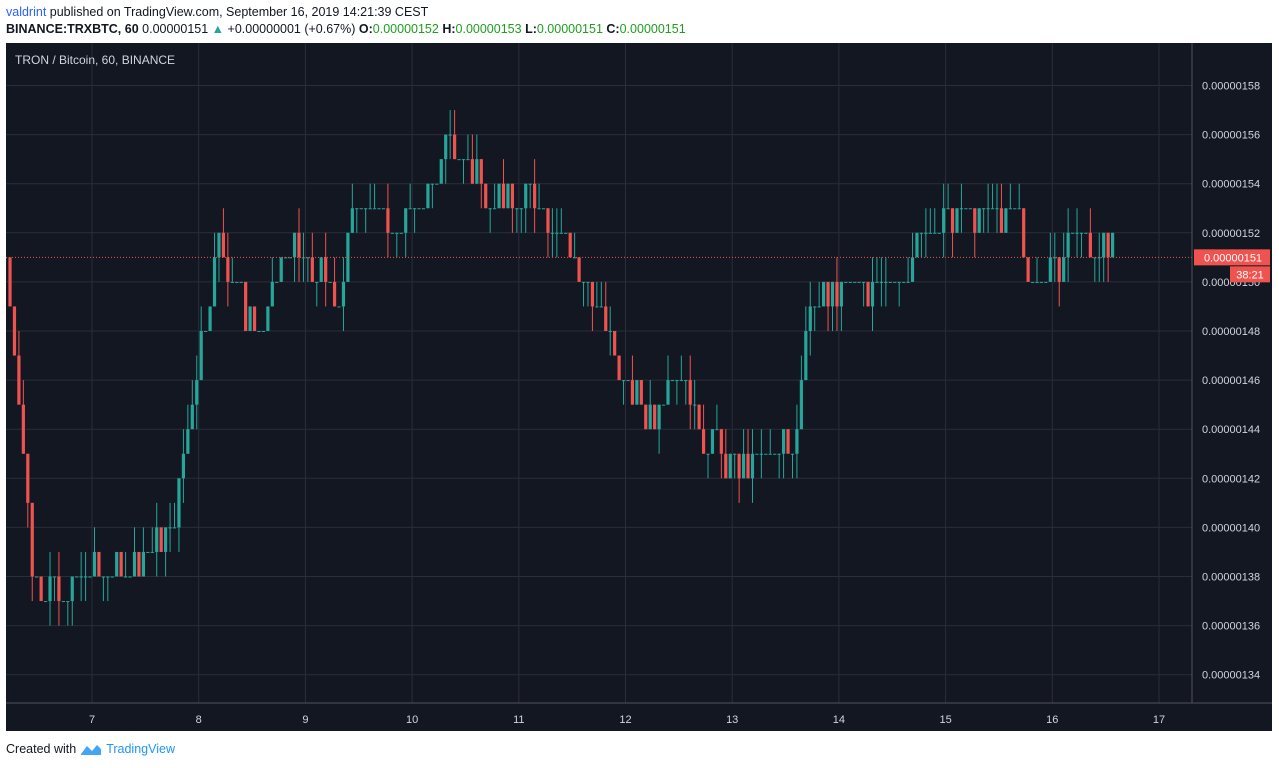  I want to click on price-axis-background, so click(1232, 373).